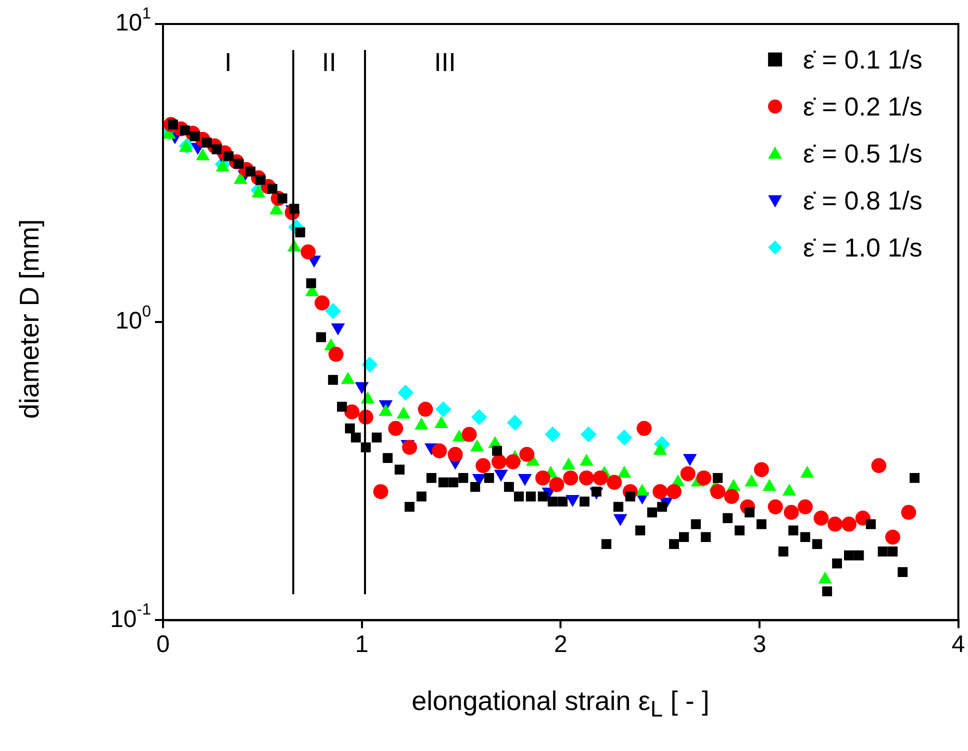  What do you see at coordinates (862, 153) in the screenshot?
I see `legend-label: ε̇ = 0.5 1/s` at bounding box center [862, 153].